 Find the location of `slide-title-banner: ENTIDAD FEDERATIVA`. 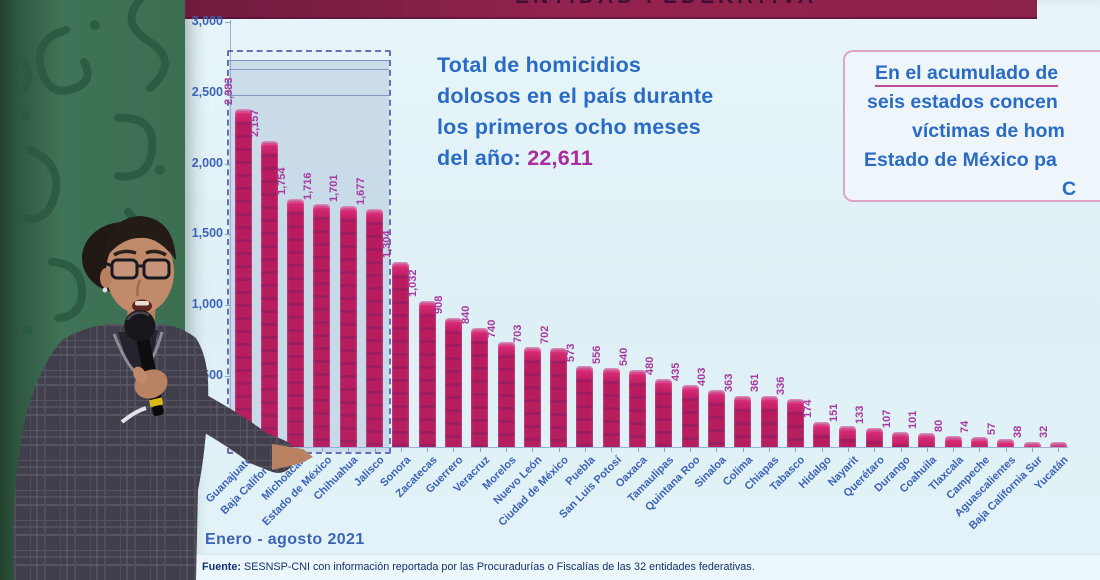

slide-title-banner: ENTIDAD FEDERATIVA is located at coordinates (611, 9).